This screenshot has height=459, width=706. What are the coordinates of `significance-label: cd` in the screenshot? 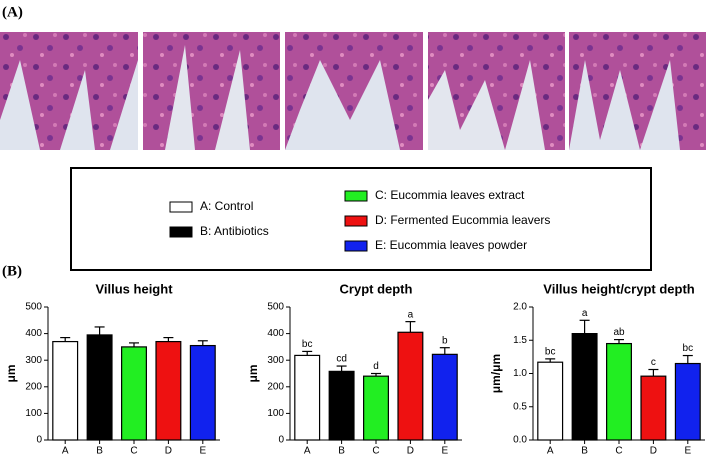 It's located at (341, 359).